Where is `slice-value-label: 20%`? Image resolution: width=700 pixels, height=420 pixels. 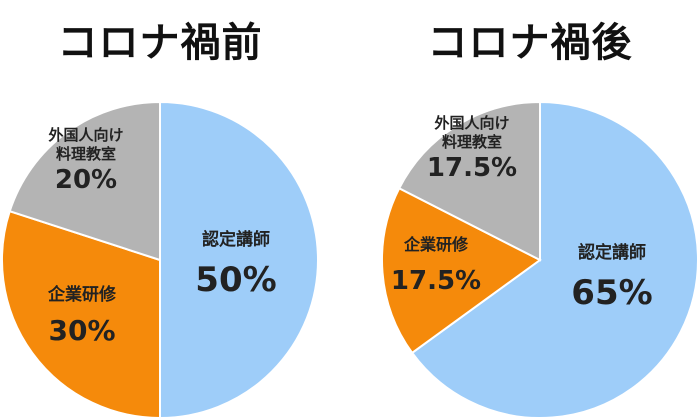
slice-value-label: 20% is located at coordinates (86, 180).